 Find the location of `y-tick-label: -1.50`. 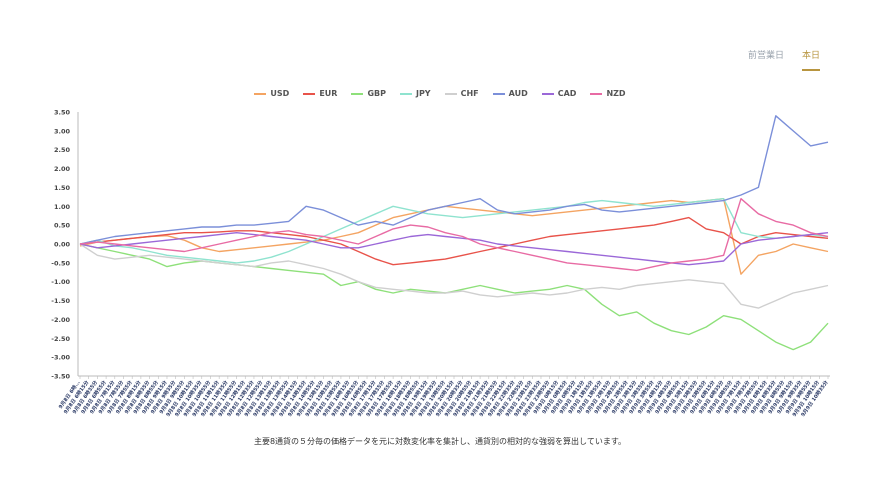

y-tick-label: -1.50 is located at coordinates (60, 301).